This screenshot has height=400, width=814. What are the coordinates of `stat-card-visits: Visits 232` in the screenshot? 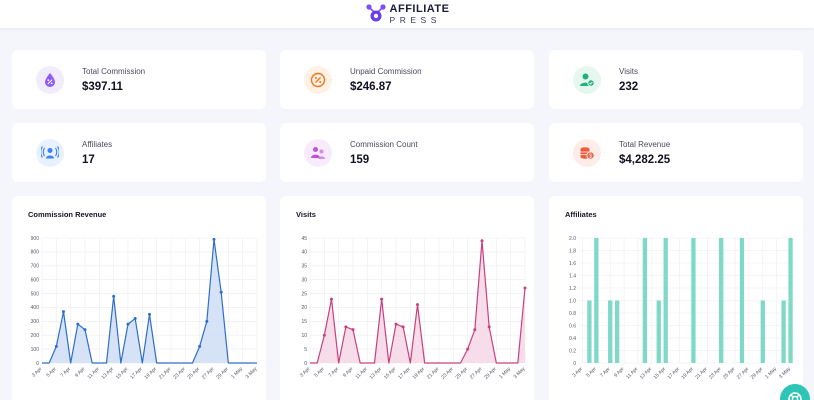 It's located at (676, 79).